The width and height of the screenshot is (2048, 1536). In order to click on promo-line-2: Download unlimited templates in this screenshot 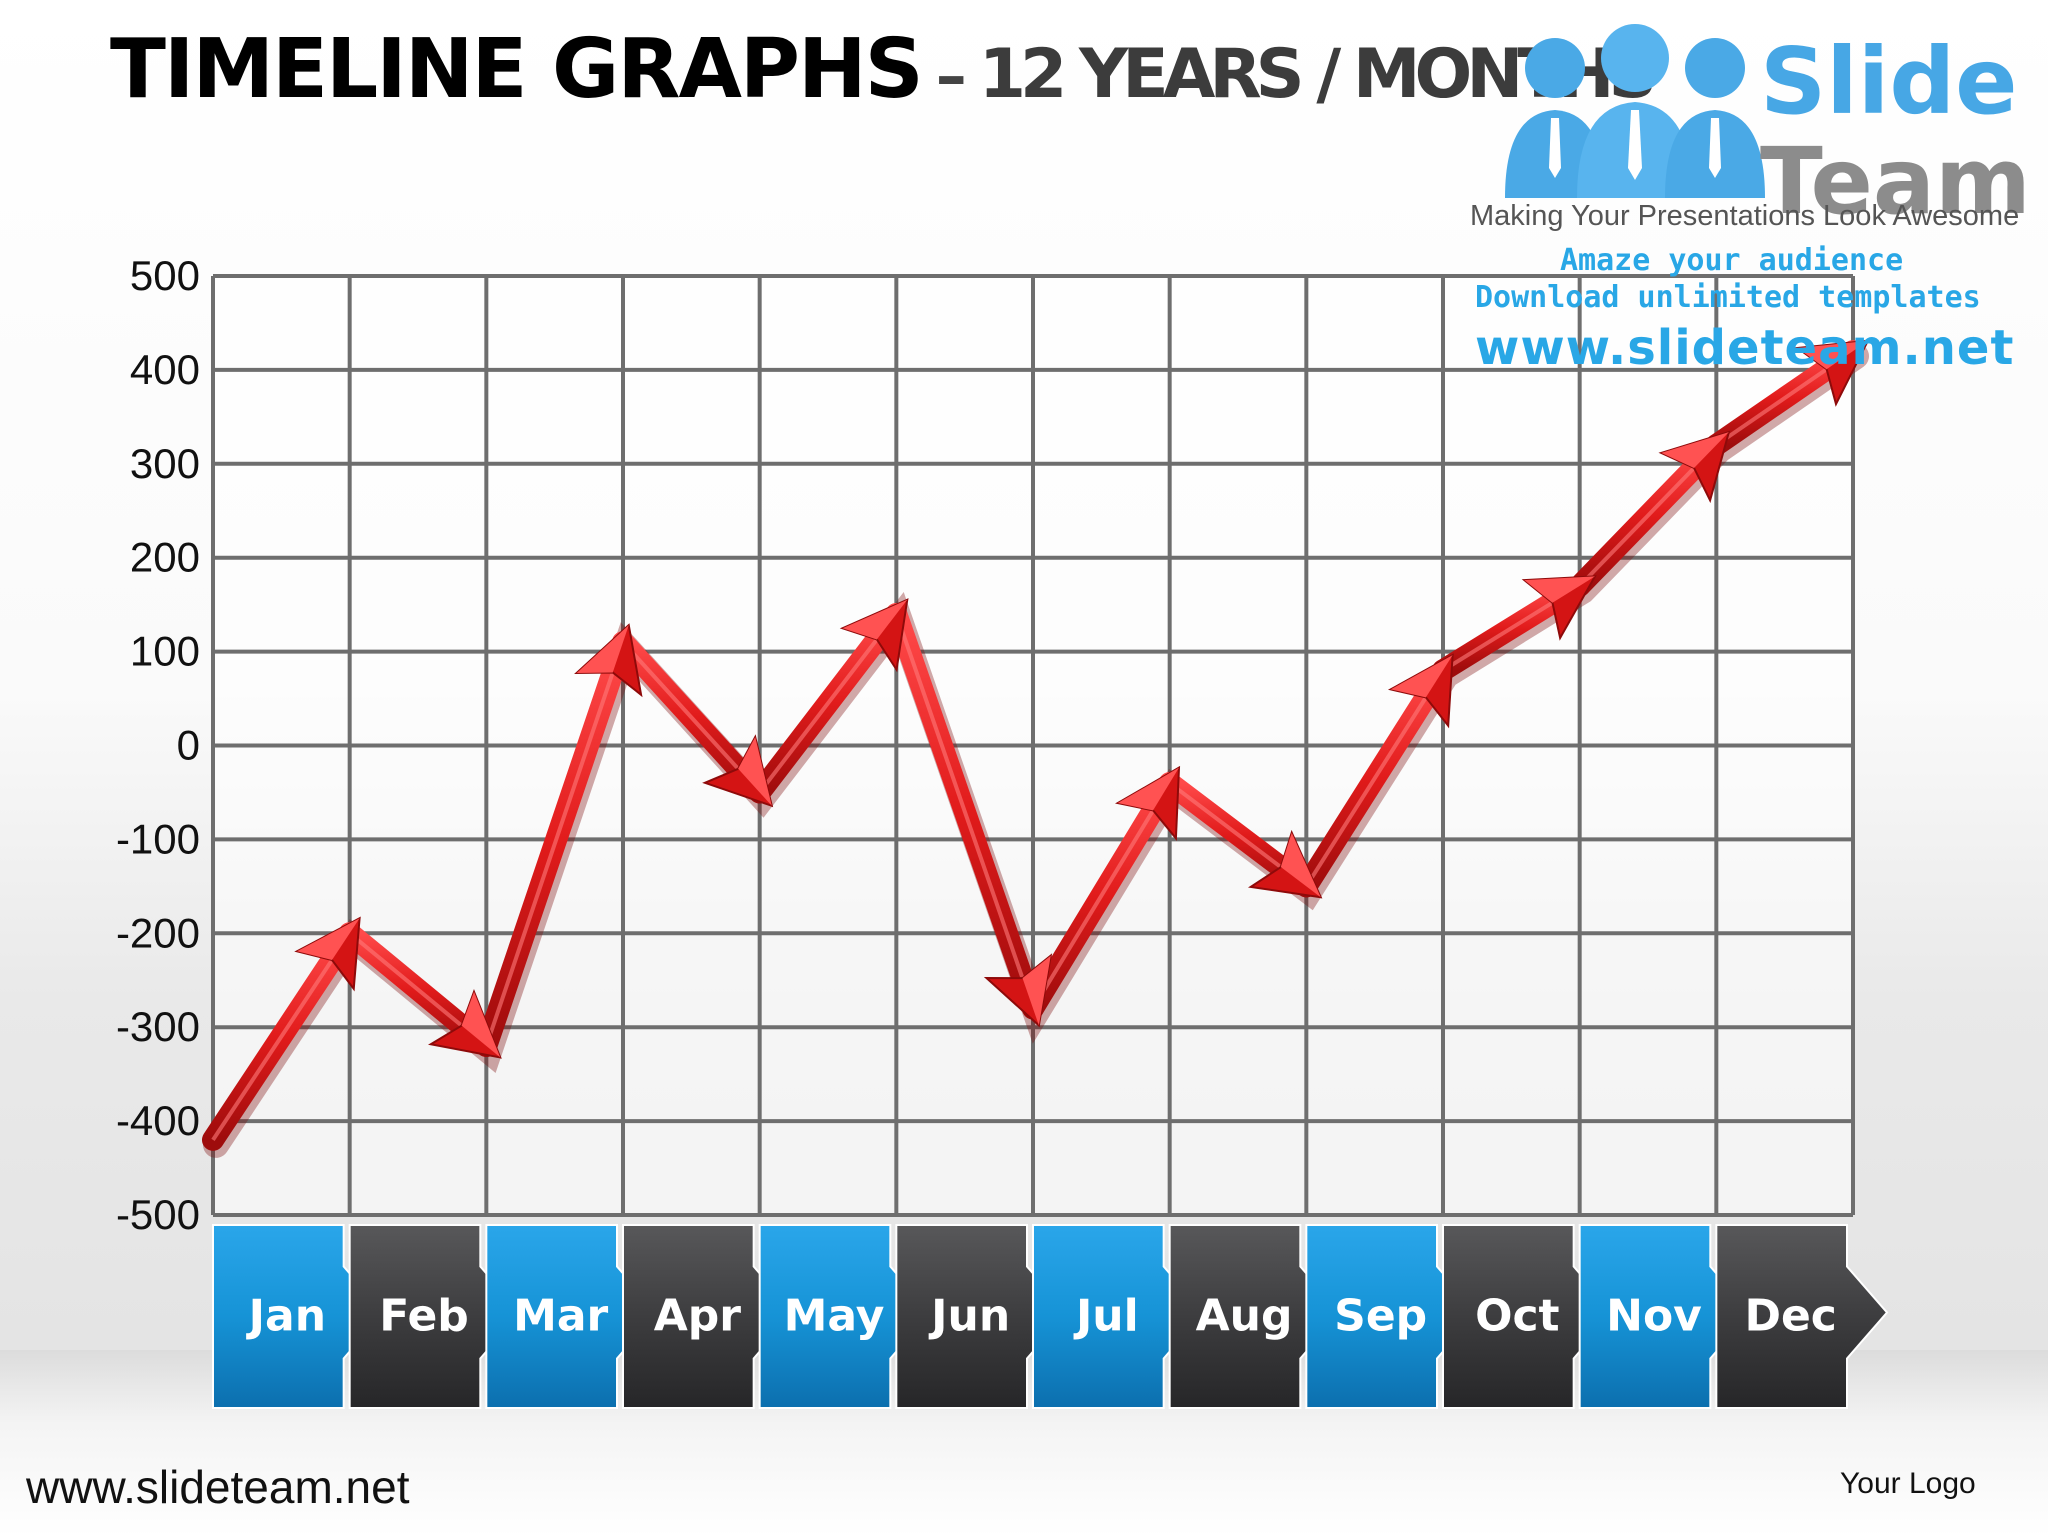, I will do `click(1728, 297)`.